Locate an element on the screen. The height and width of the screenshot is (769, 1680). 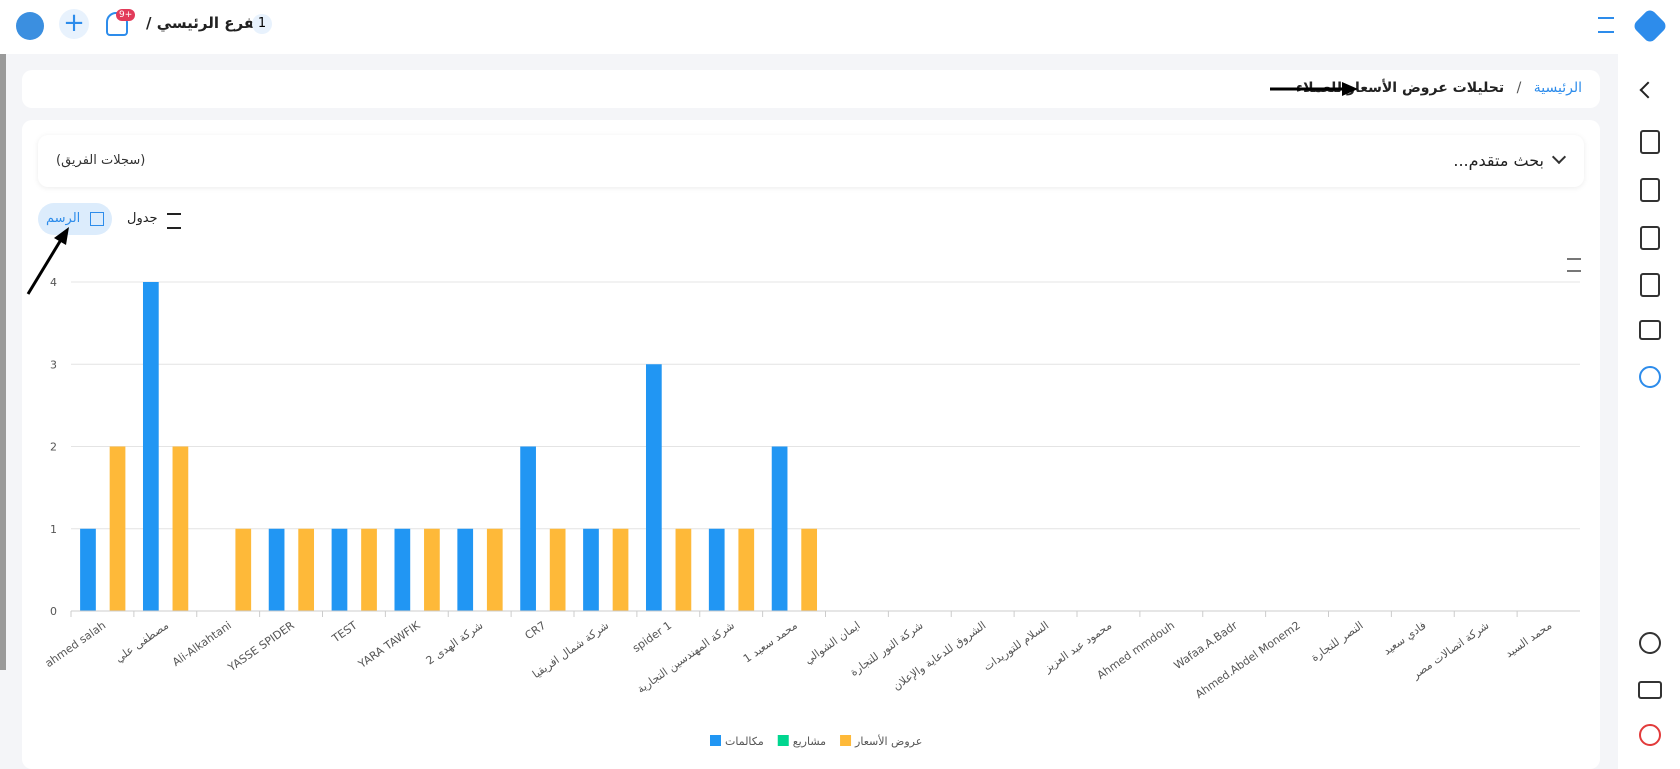
search-panel: بحث متقدم... (سجلات الفريق) is located at coordinates (811, 161).